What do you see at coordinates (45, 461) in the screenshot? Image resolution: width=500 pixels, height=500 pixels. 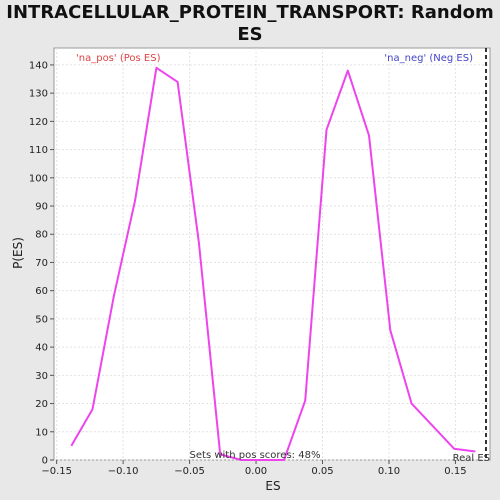 I see `y-tick-label: 0` at bounding box center [45, 461].